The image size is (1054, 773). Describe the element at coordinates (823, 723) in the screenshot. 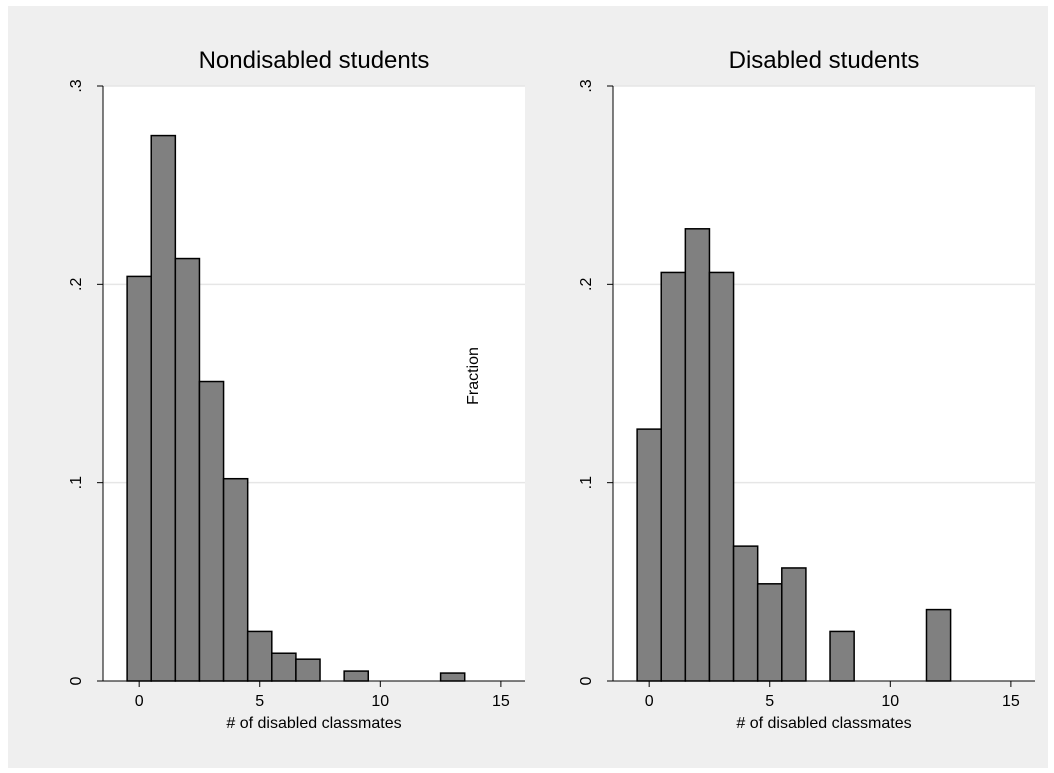

I see `xlabel-disabled: # of disabled classmates` at that location.